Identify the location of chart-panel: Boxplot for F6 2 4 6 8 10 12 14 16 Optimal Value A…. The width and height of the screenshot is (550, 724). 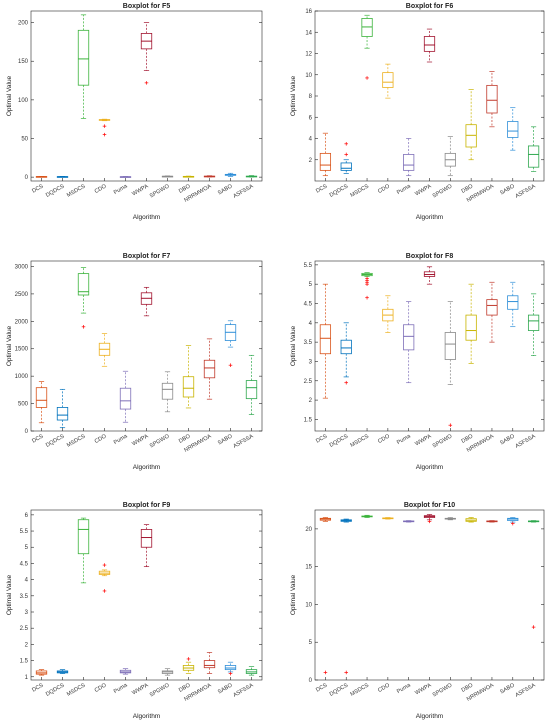
(417, 112).